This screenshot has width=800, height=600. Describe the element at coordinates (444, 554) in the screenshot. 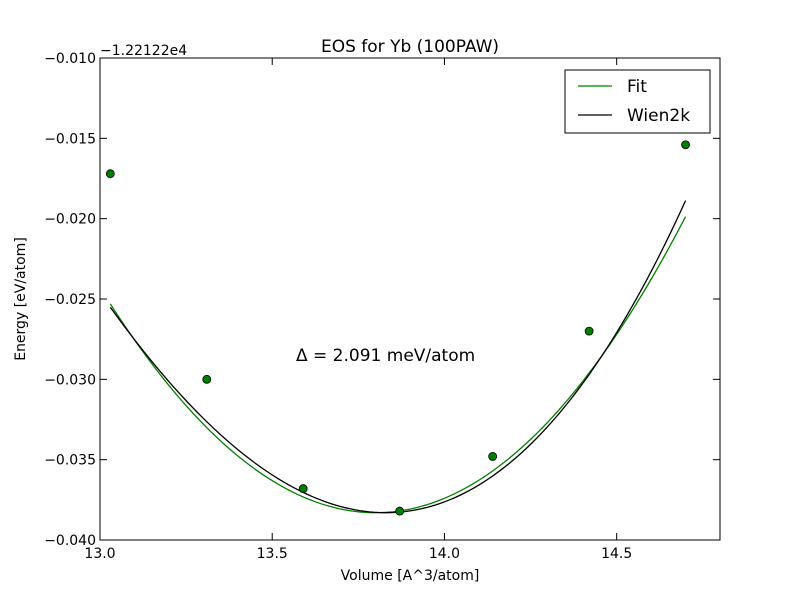

I see `x-tick-label: 14.0` at that location.